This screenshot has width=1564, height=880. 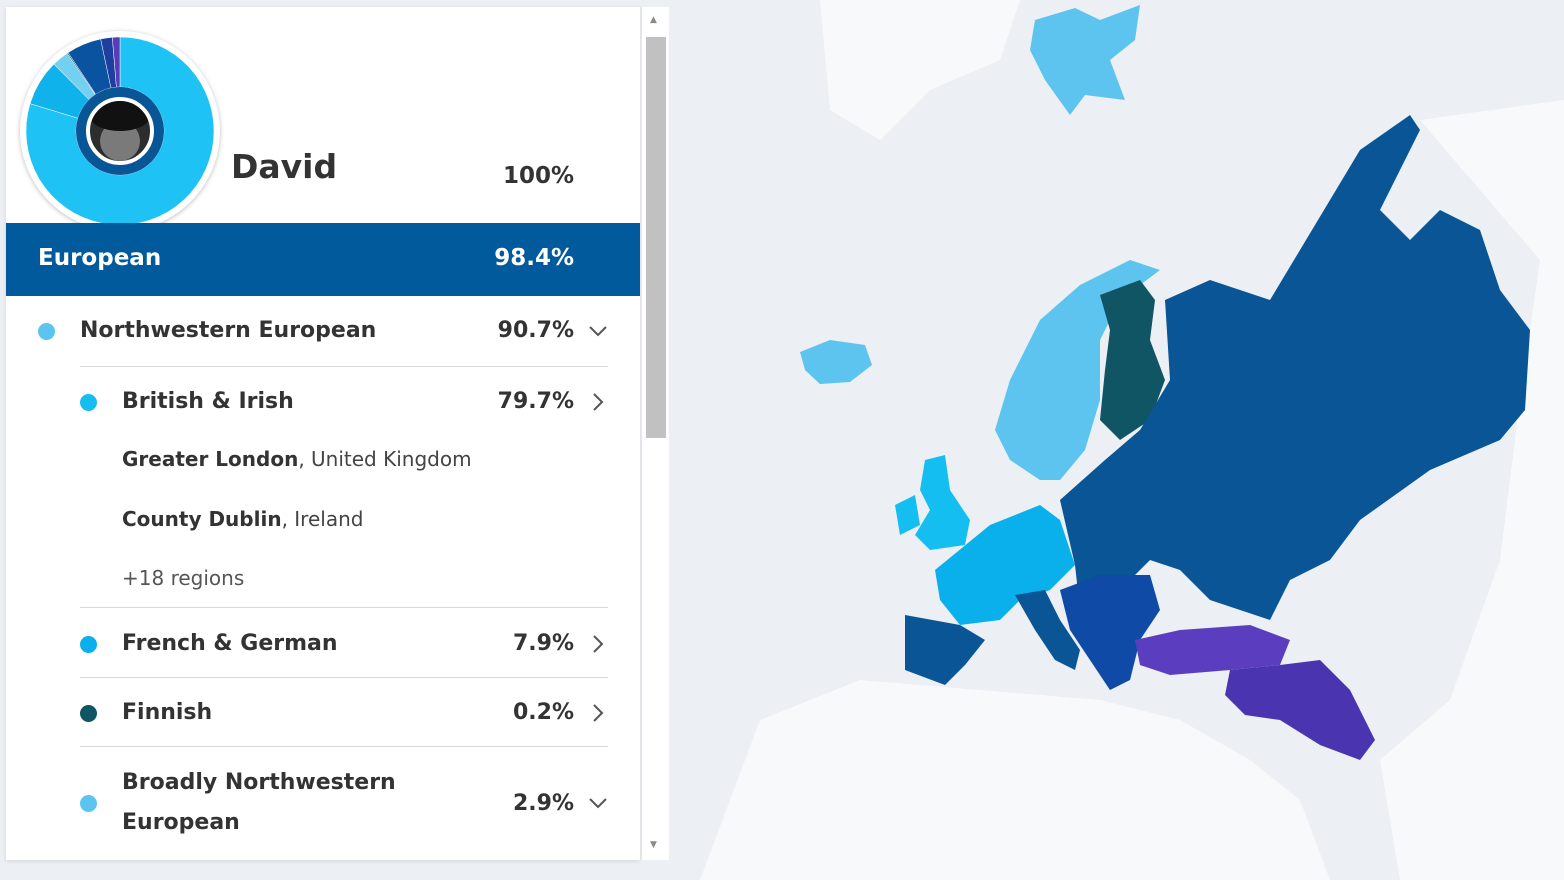 What do you see at coordinates (322, 519) in the screenshot?
I see `region-country: , Ireland` at bounding box center [322, 519].